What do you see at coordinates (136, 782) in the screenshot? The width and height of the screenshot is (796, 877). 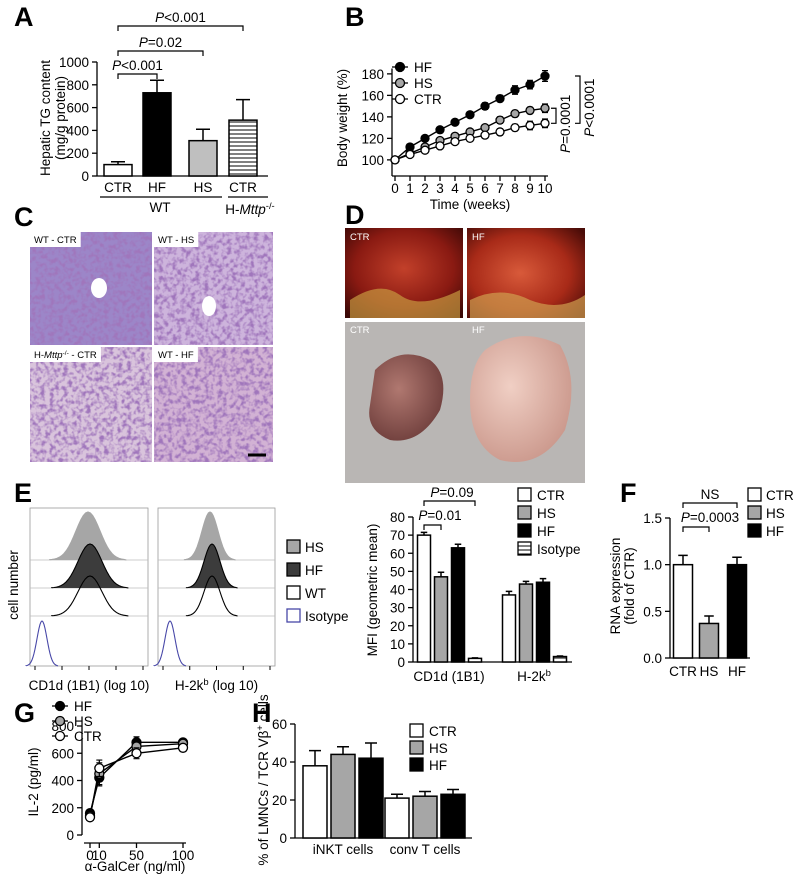 I see `series-line` at bounding box center [136, 782].